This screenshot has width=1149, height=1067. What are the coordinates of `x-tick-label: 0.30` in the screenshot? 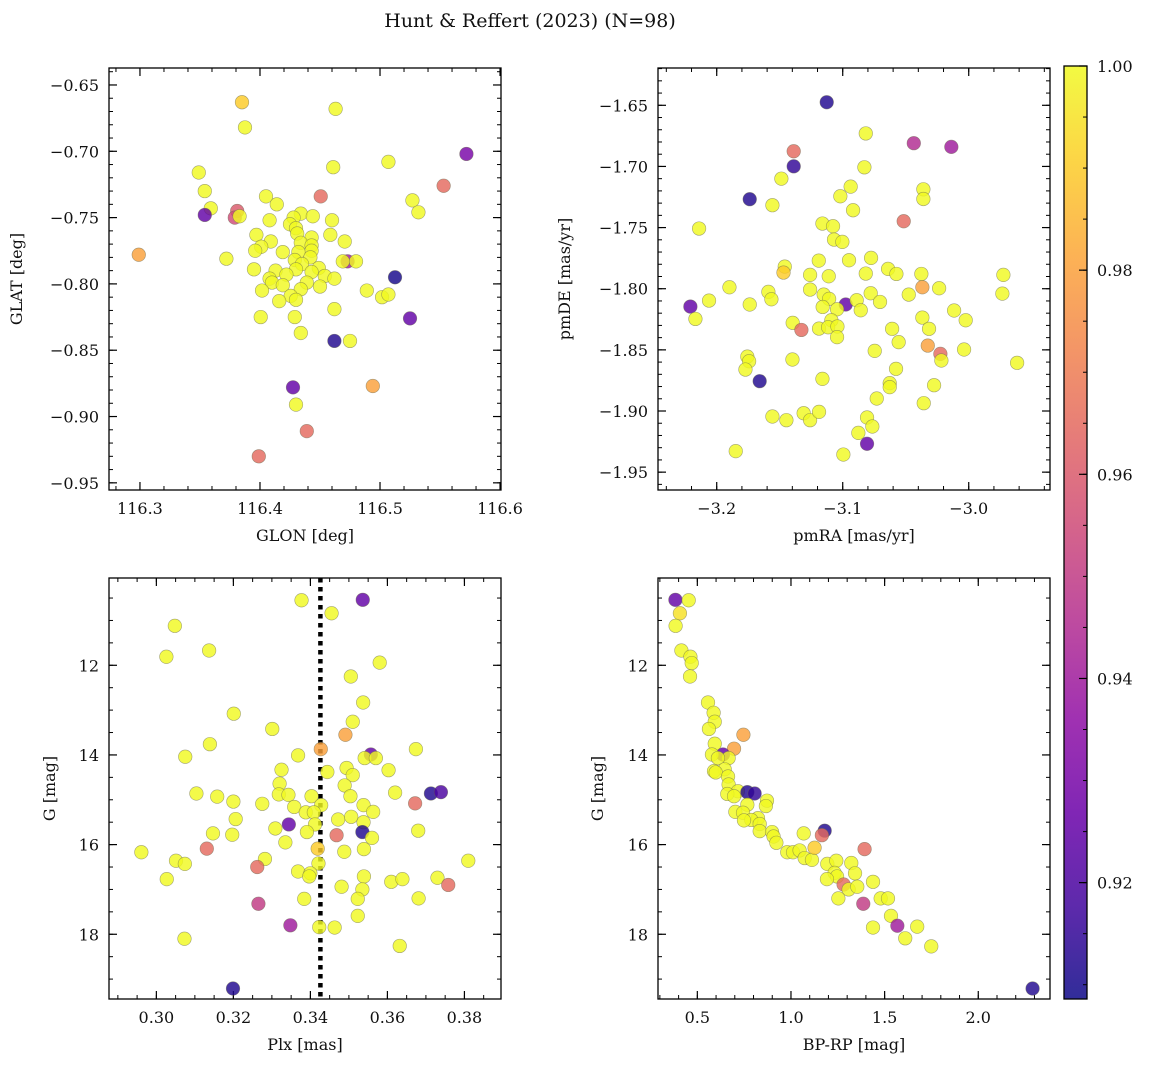 It's located at (157, 1017).